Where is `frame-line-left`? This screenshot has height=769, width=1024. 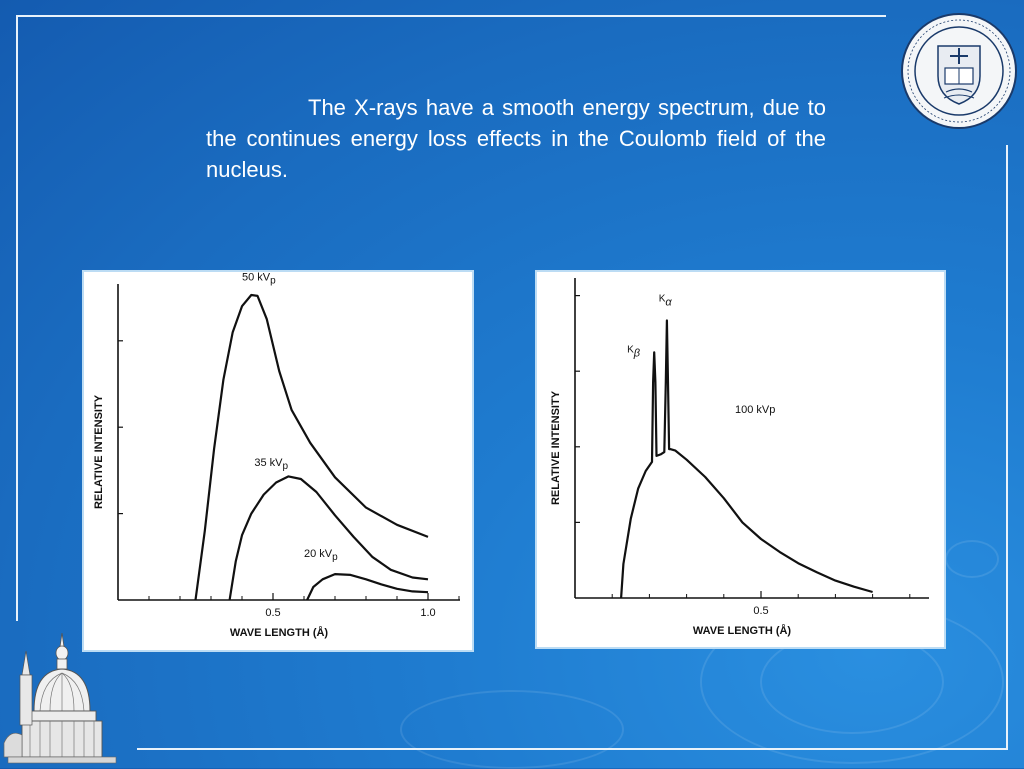
frame-line-left is located at coordinates (17, 318).